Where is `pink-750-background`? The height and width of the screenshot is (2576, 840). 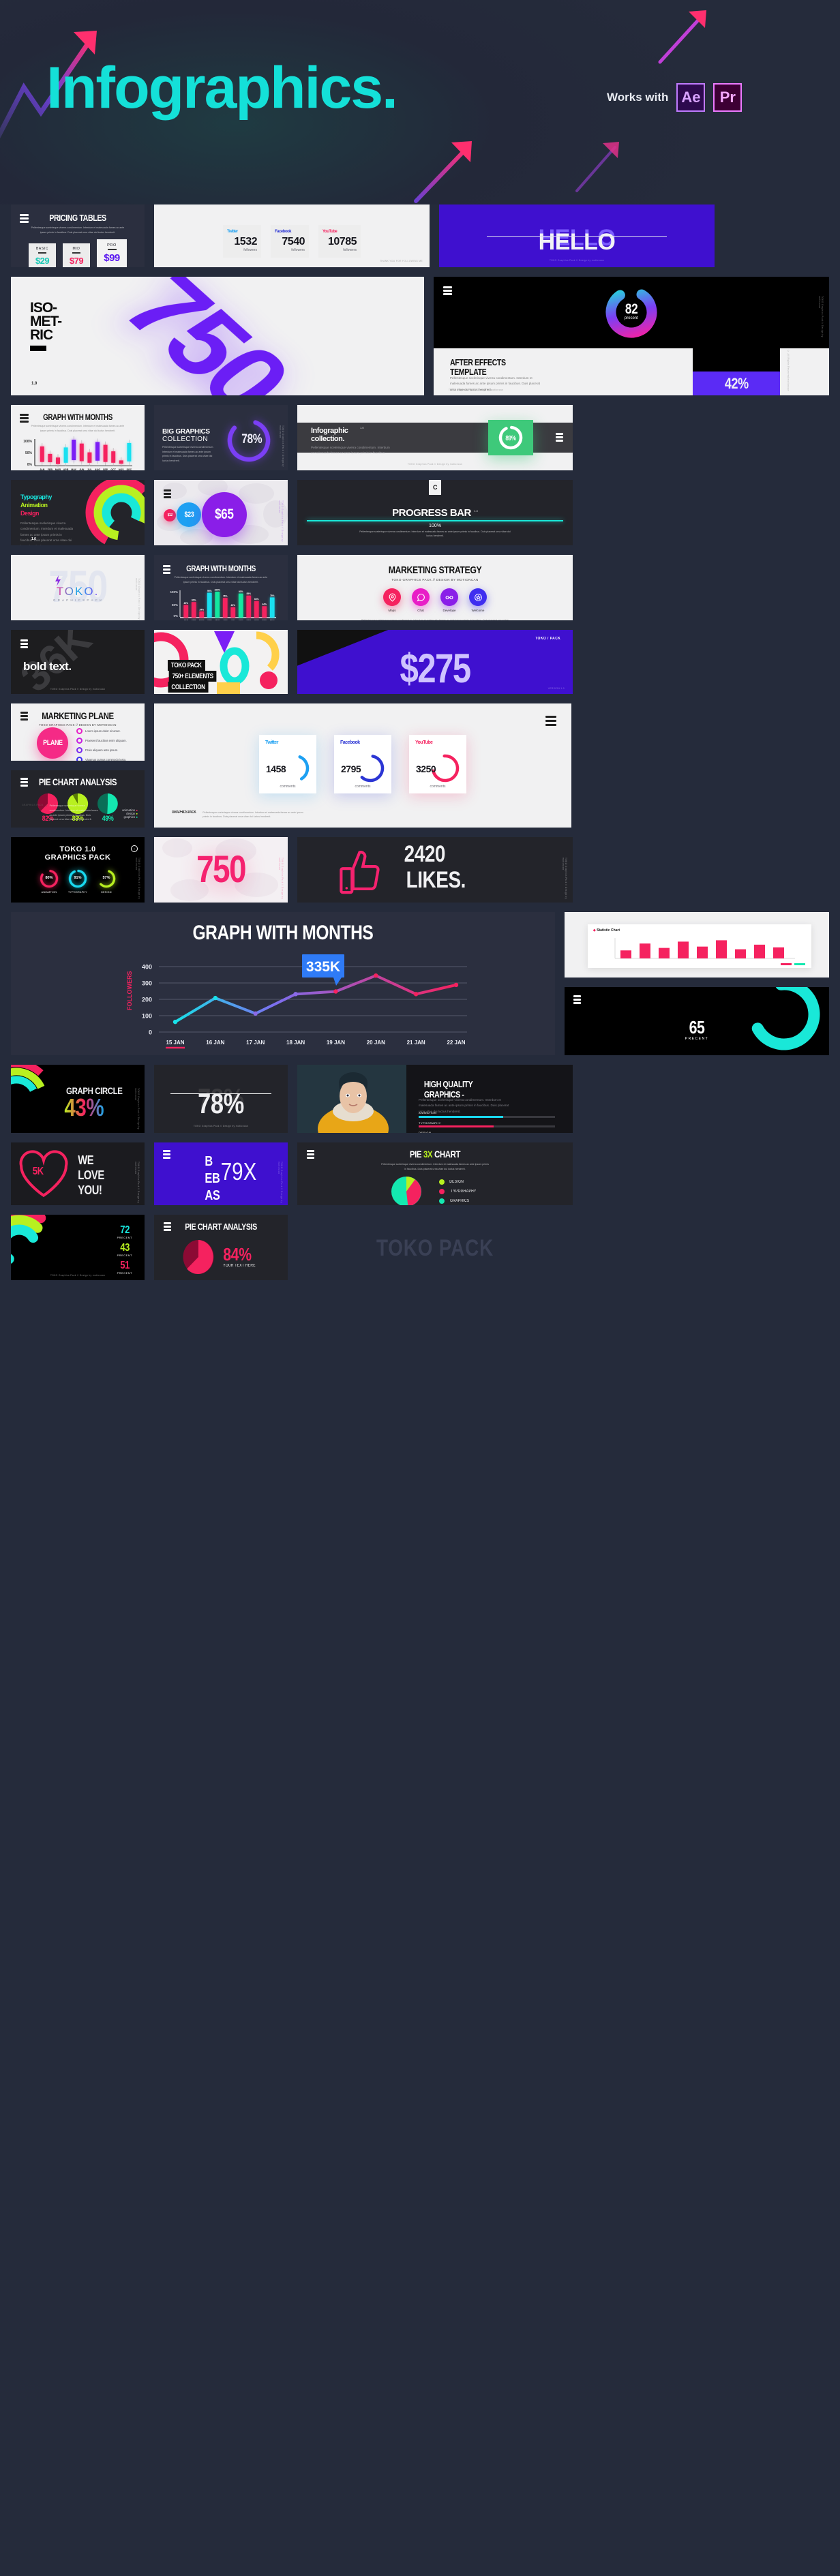 pink-750-background is located at coordinates (220, 869).